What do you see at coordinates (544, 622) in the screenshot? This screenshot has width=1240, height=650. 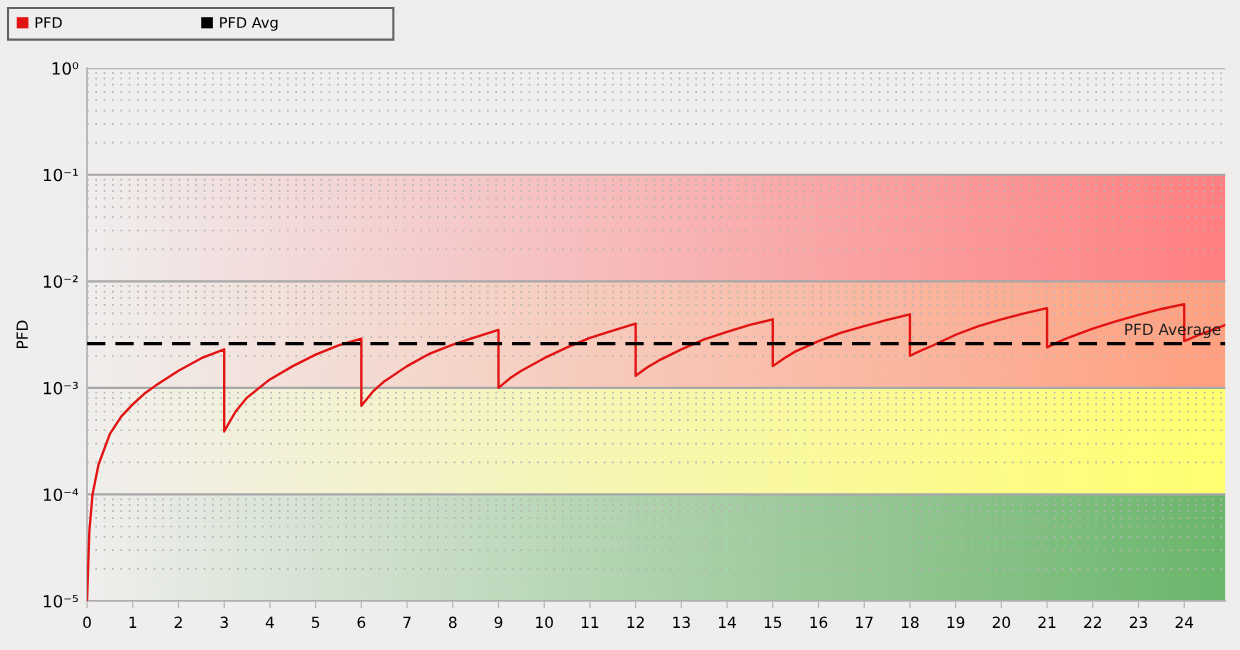 I see `x-tick-label: 10` at bounding box center [544, 622].